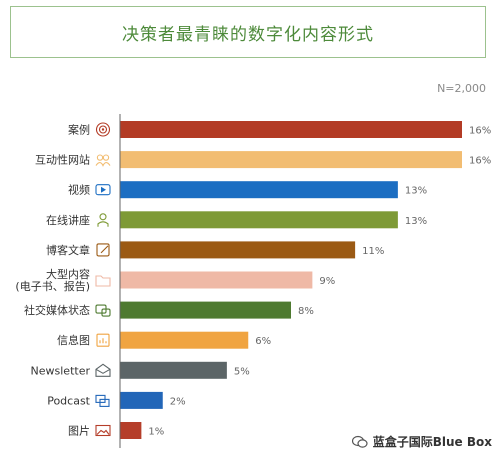  I want to click on category-label: 互动性网站, so click(62, 160).